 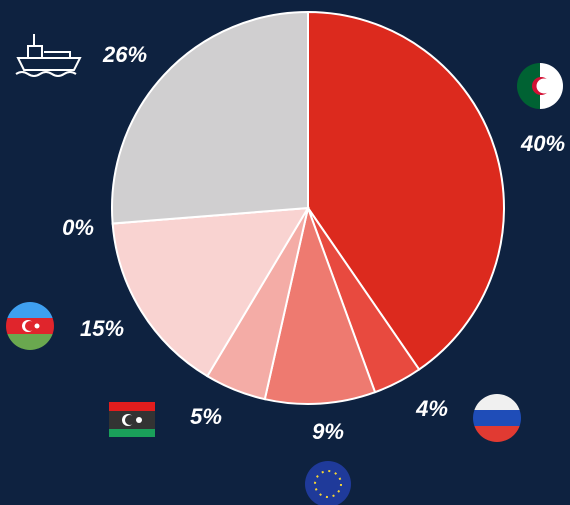 What do you see at coordinates (497, 418) in the screenshot?
I see `russia-flag` at bounding box center [497, 418].